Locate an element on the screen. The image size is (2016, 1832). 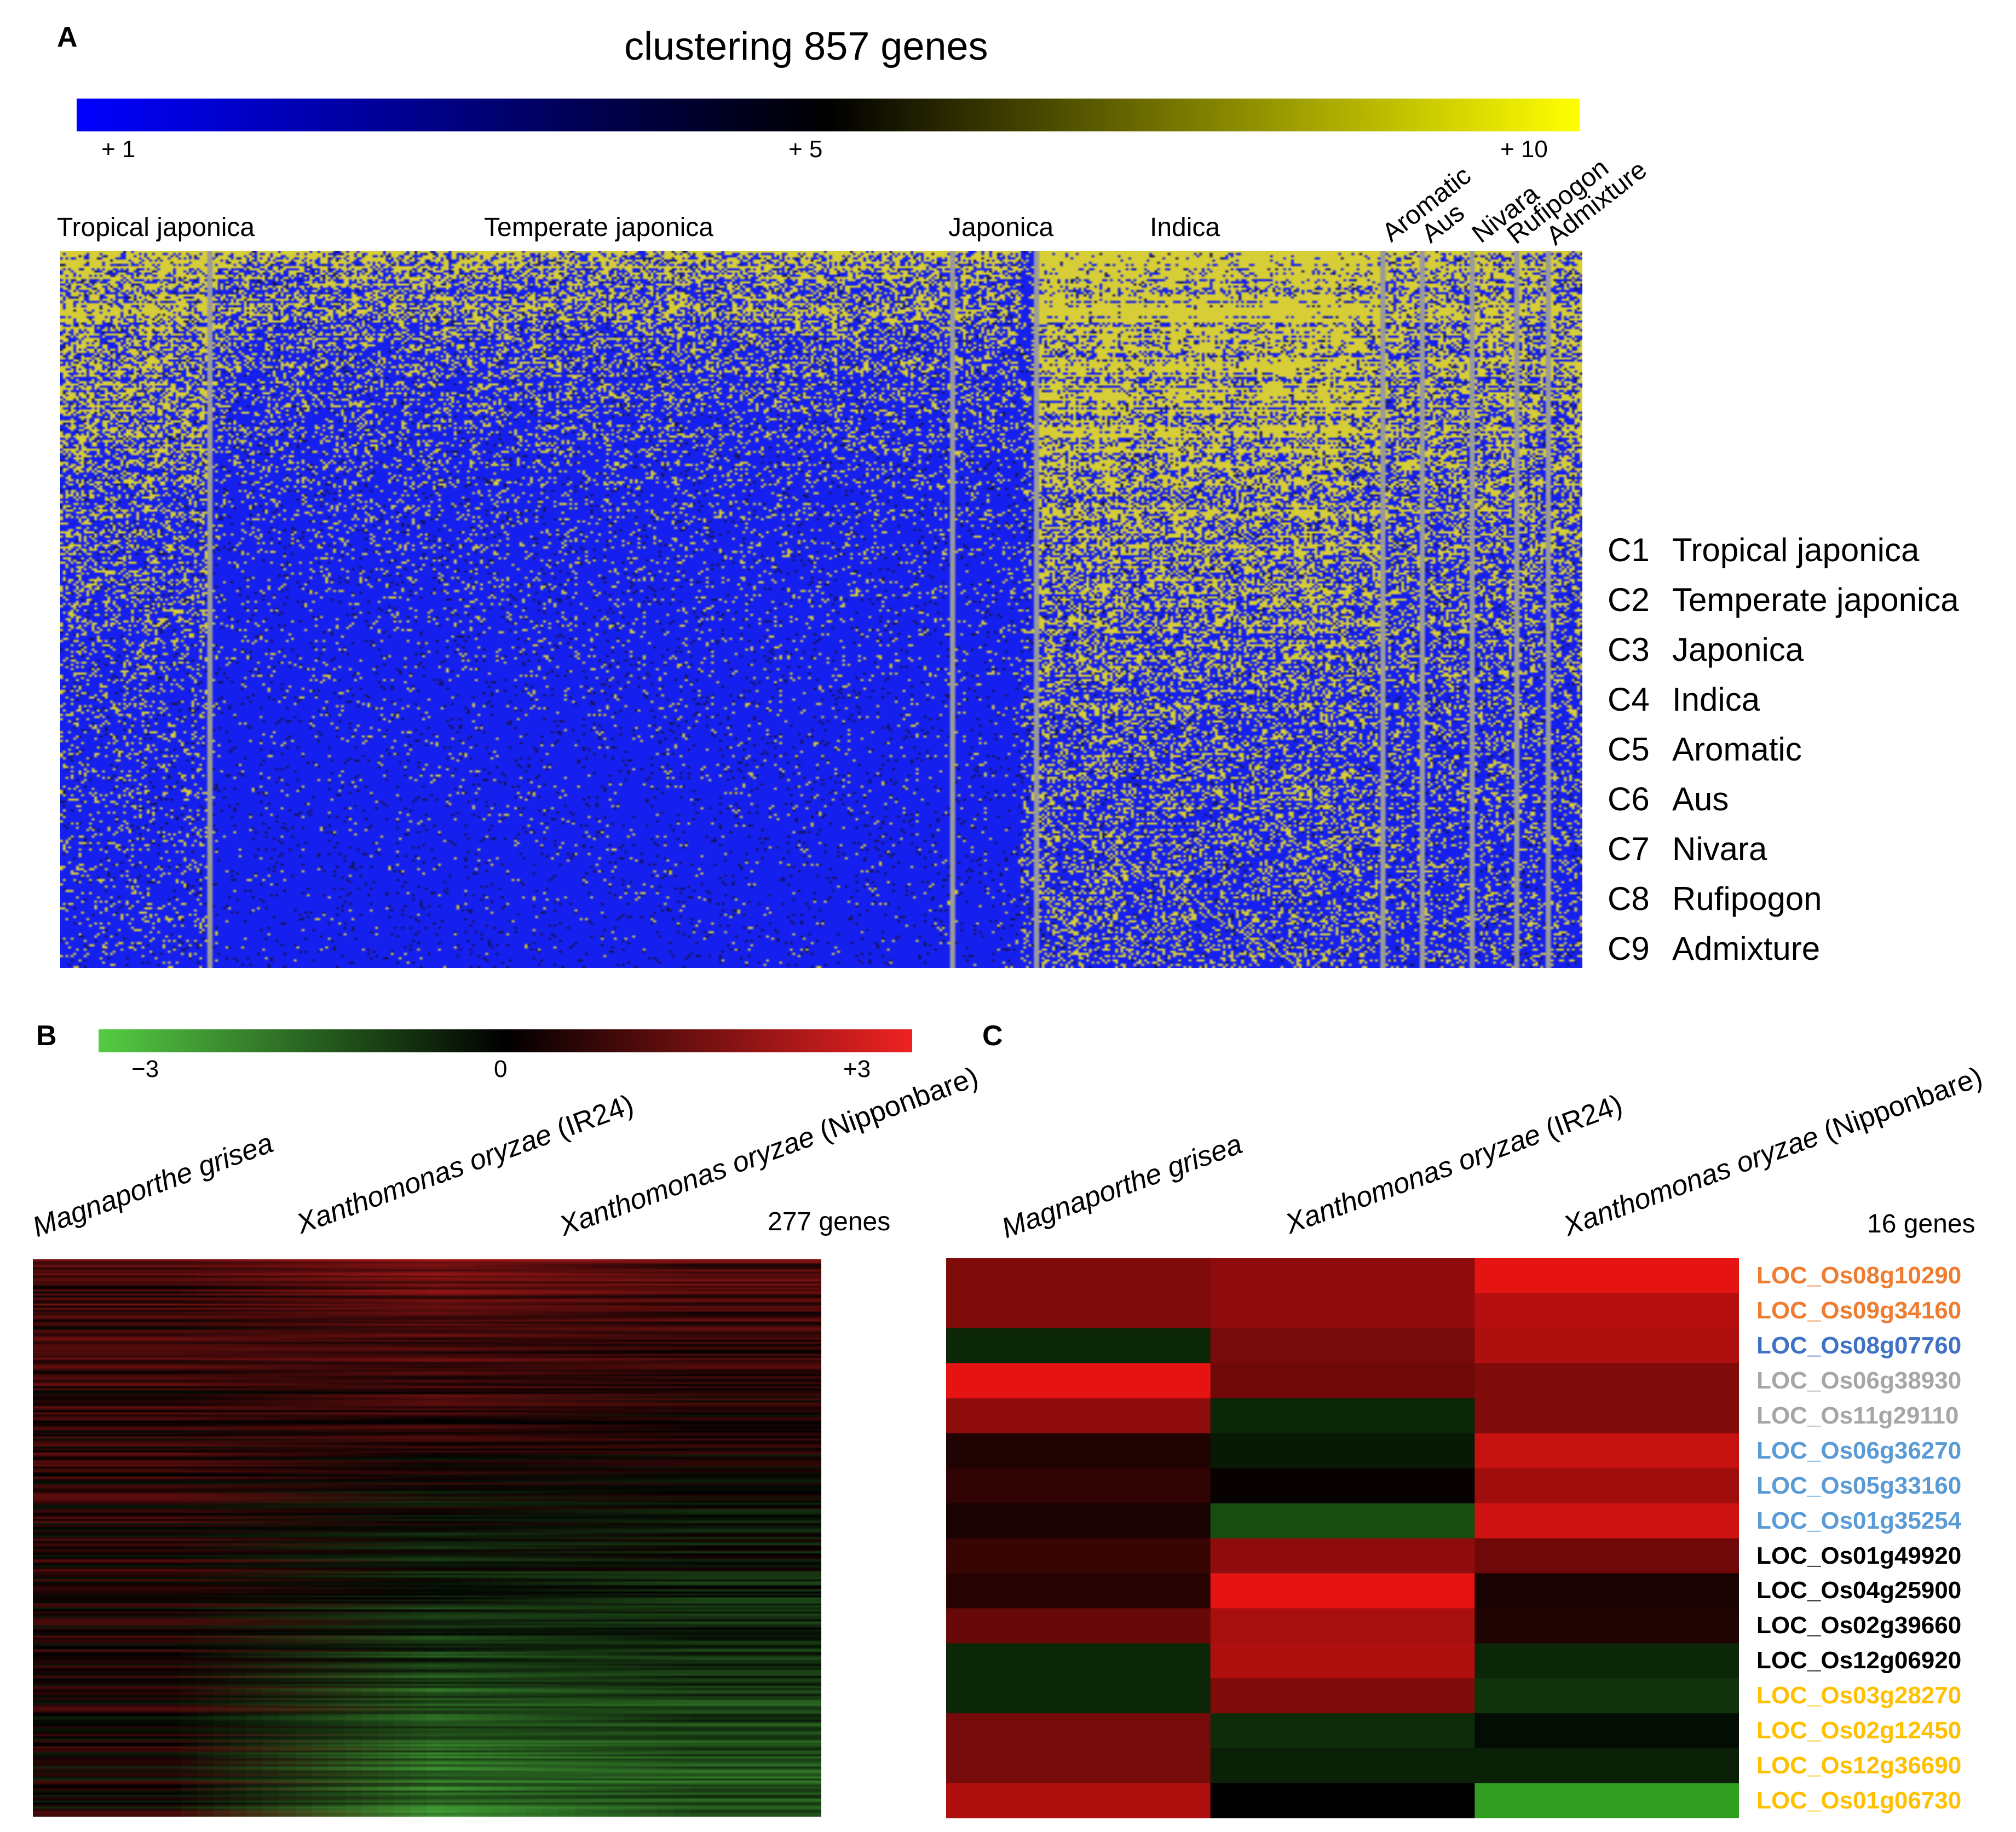
gene-label: LOC_Os11g29110 is located at coordinates (1857, 1416).